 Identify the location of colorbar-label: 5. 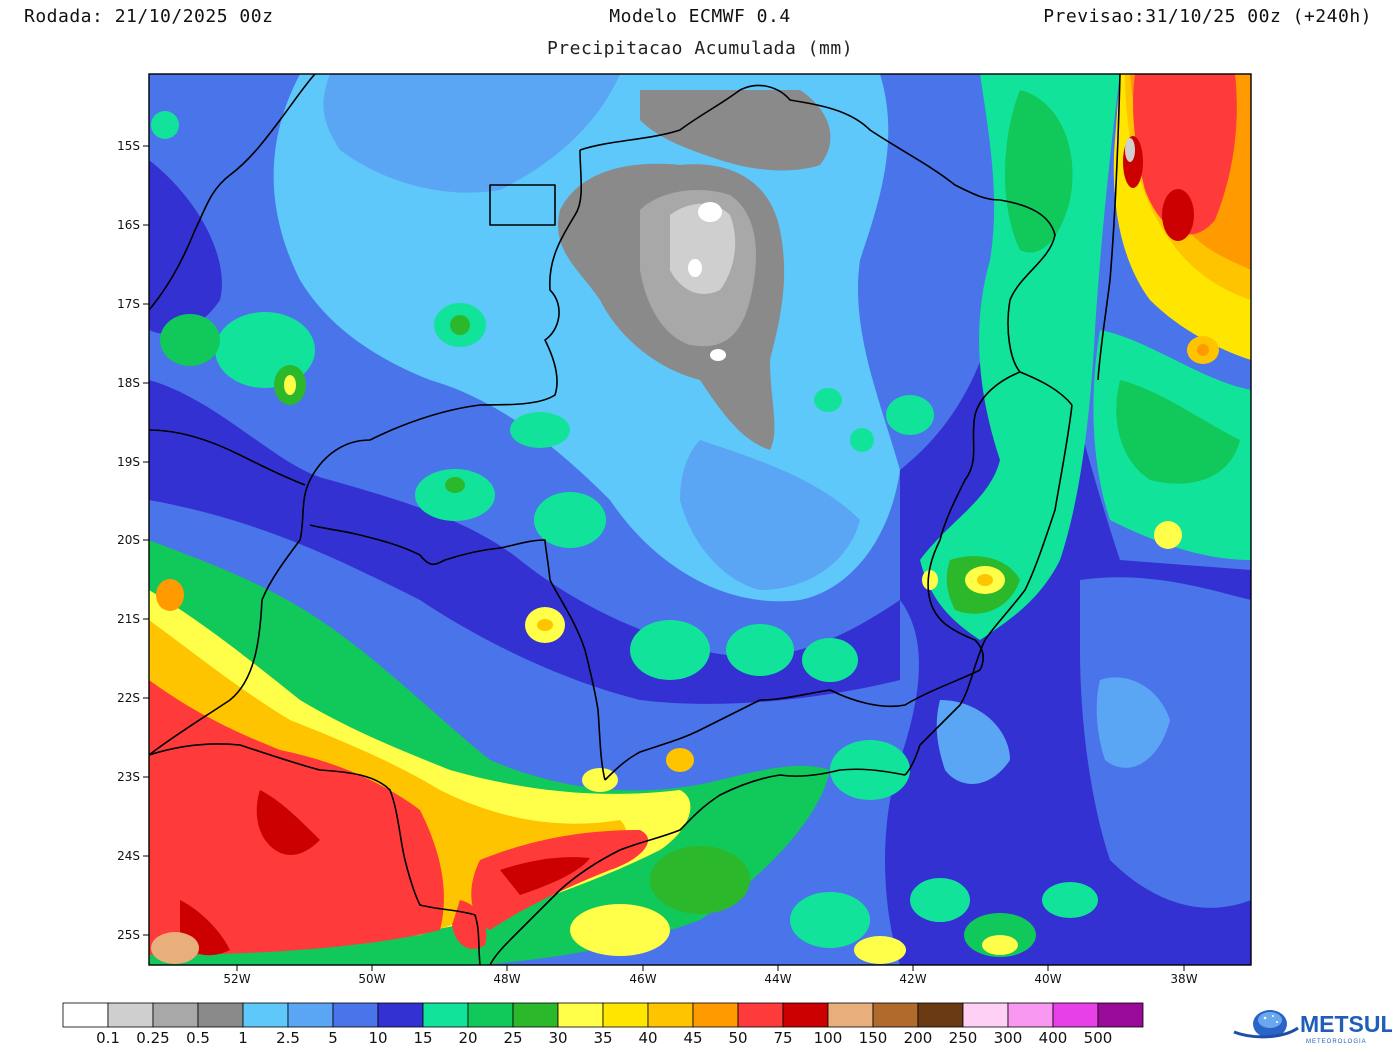
(333, 1038).